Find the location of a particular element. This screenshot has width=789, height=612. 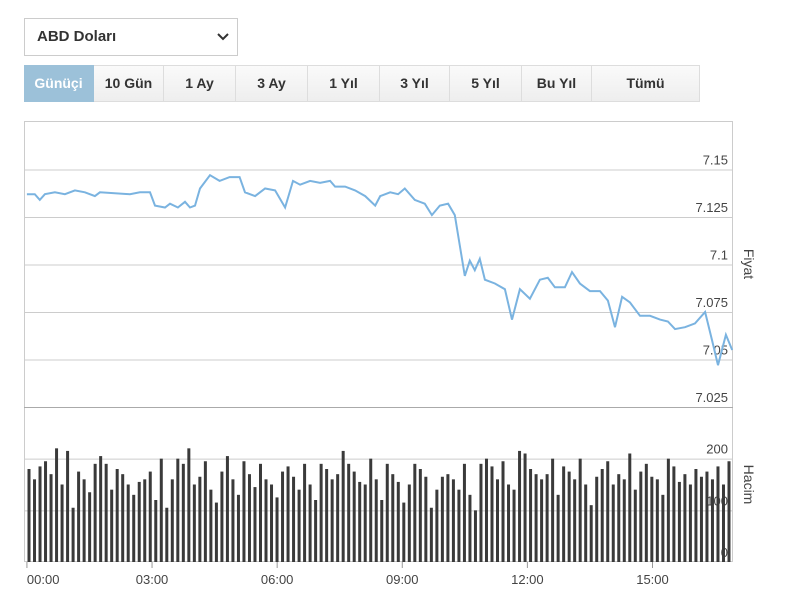

range-tab: 3 Ay is located at coordinates (272, 83).